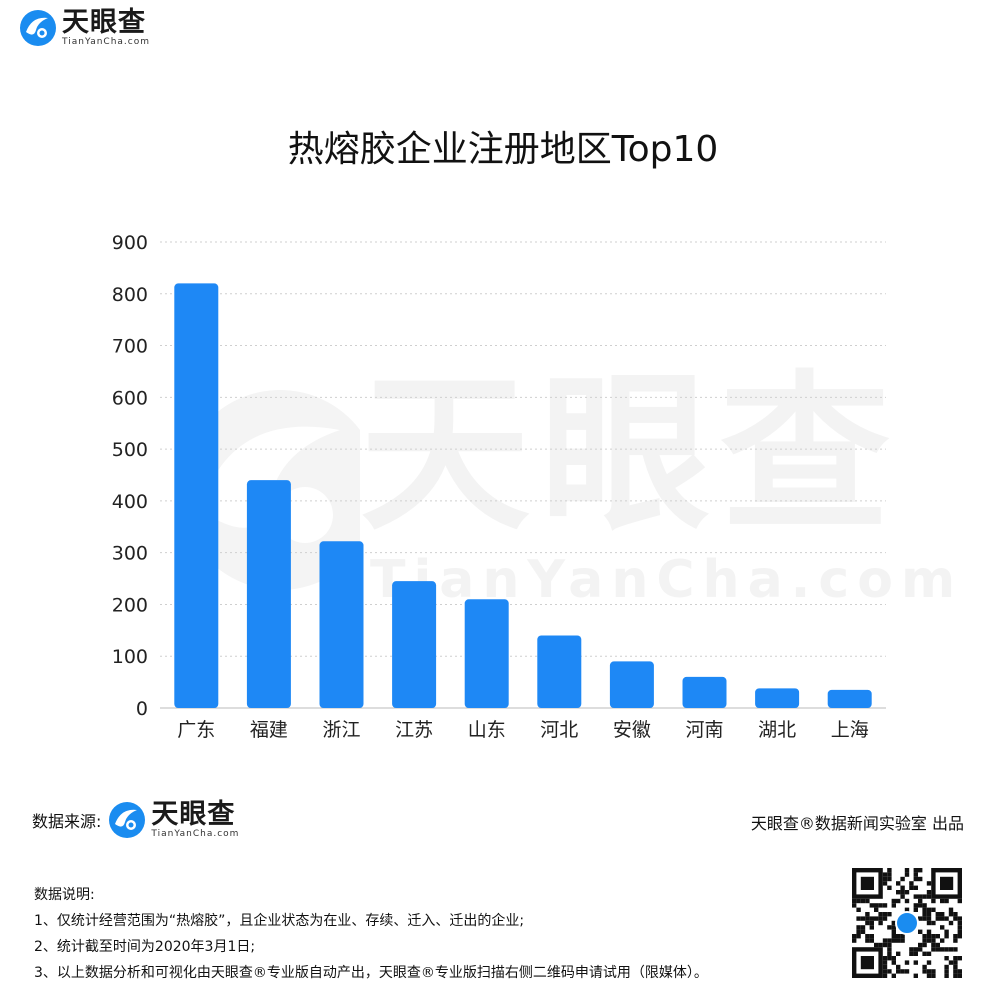 This screenshot has width=1006, height=1006. Describe the element at coordinates (130, 502) in the screenshot. I see `y-tick-label: 400` at that location.